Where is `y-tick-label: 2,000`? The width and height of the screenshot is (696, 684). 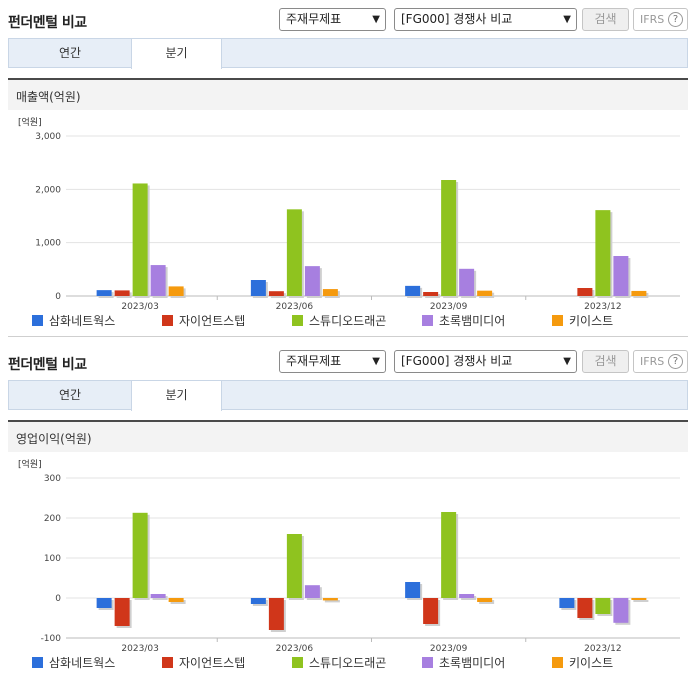 y-tick-label: 2,000 is located at coordinates (48, 190).